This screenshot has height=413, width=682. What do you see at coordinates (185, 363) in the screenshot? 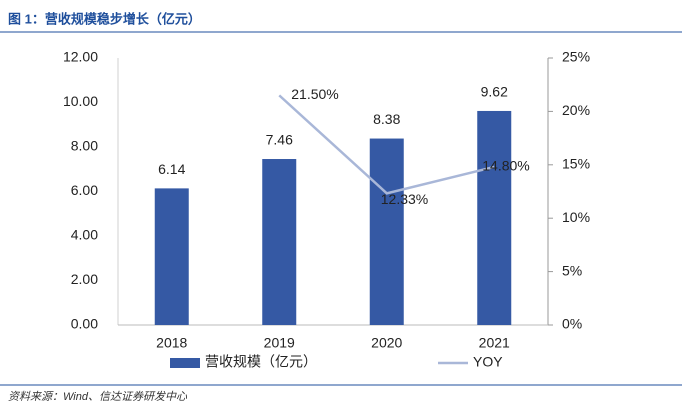
I see `legend-swatch` at bounding box center [185, 363].